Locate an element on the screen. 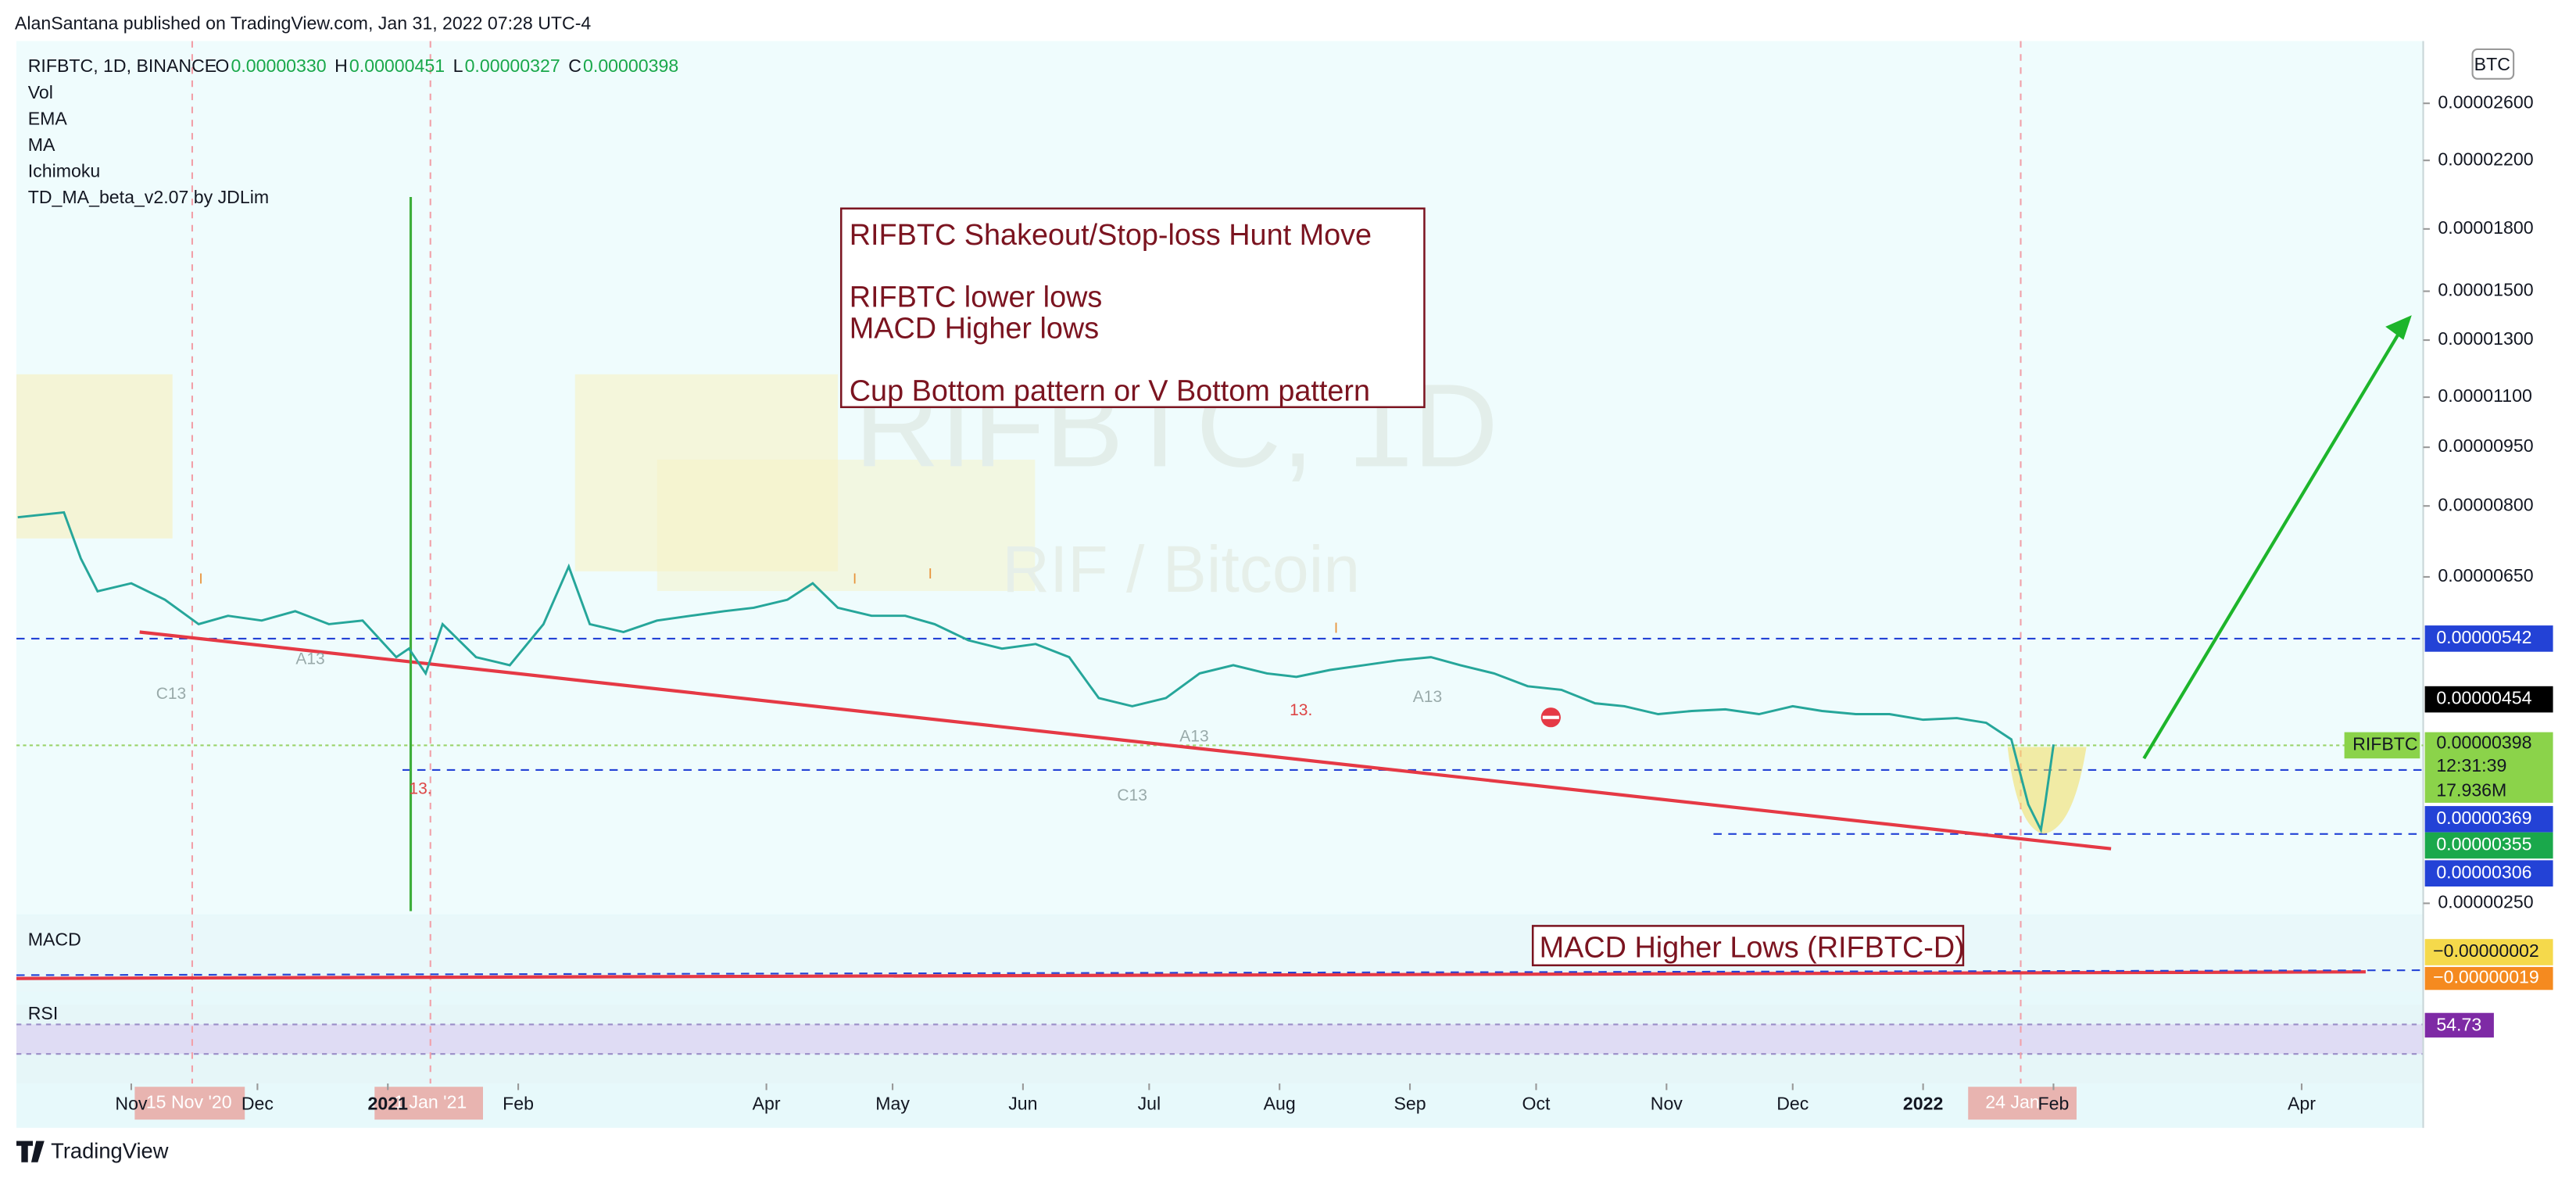  x-tick-label: Sep is located at coordinates (1410, 1103).